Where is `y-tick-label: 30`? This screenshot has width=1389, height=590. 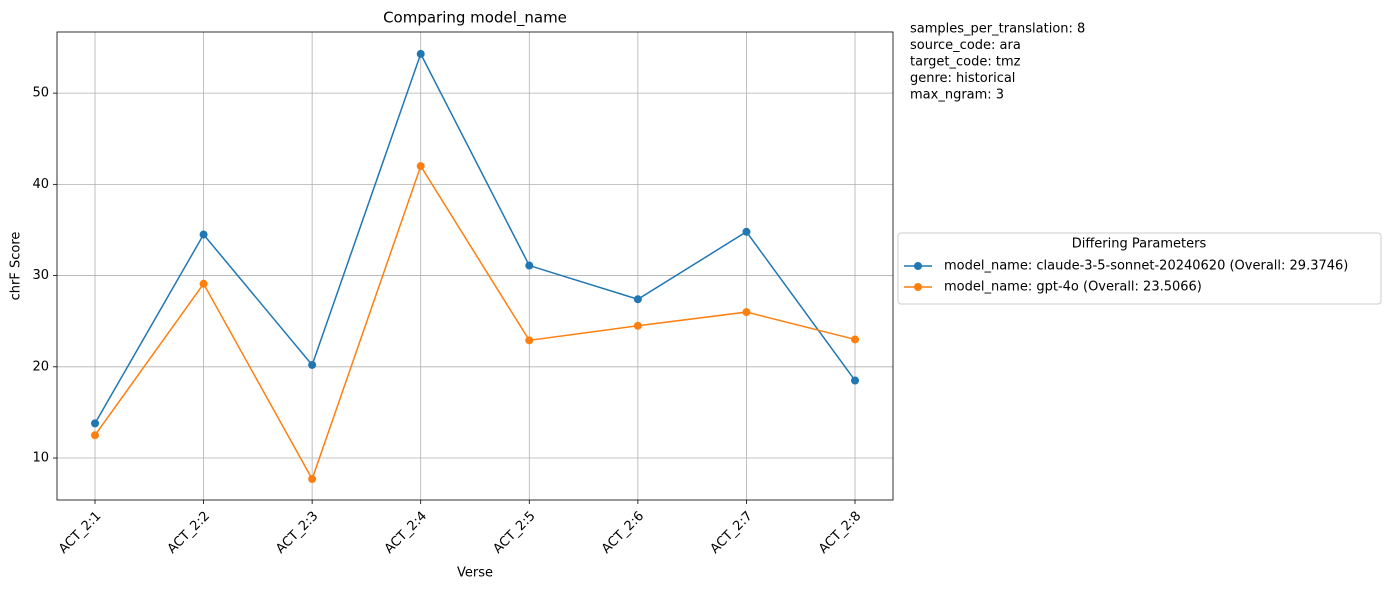
y-tick-label: 30 is located at coordinates (40, 275).